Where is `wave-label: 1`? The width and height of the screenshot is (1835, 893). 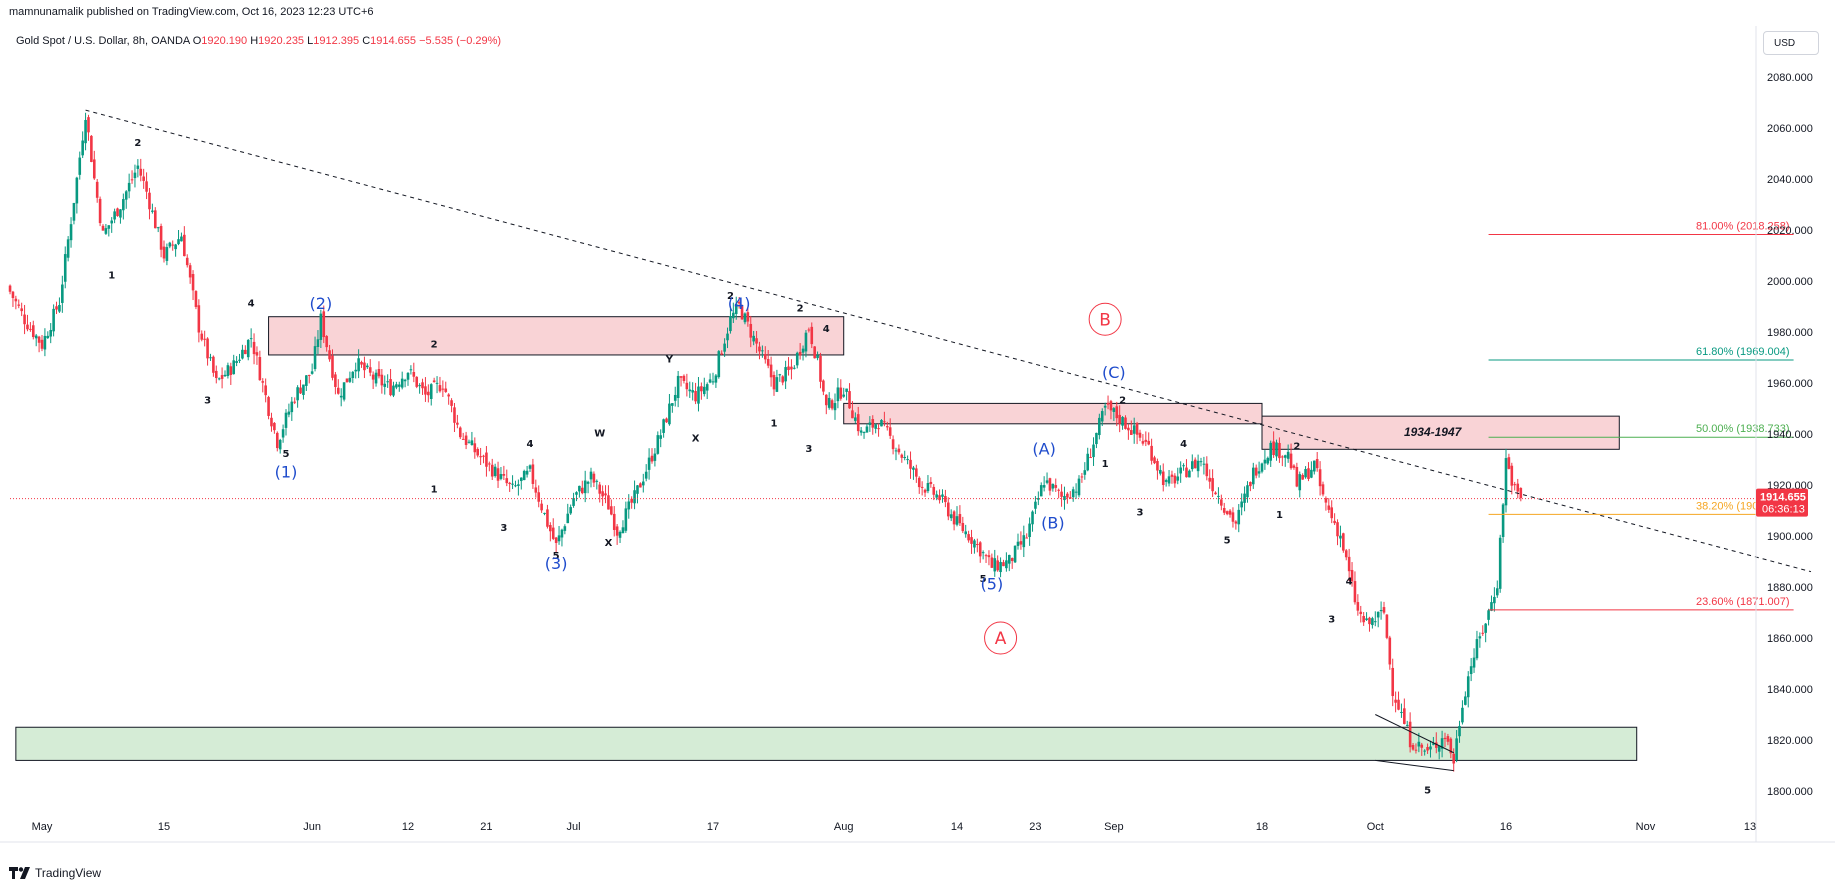
wave-label: 1 is located at coordinates (774, 423).